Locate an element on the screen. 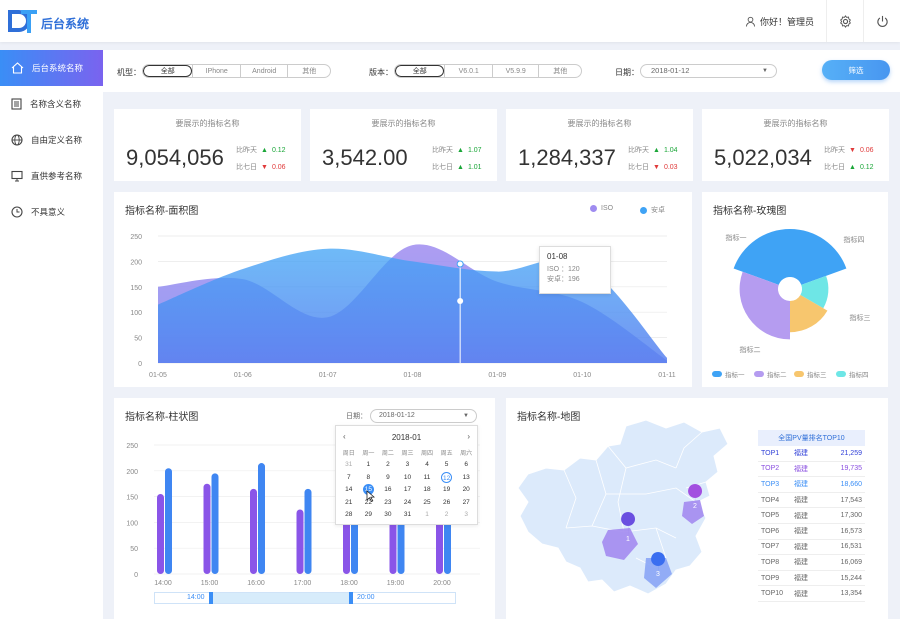 The image size is (900, 619). model-option-other: 其他 is located at coordinates (308, 71).